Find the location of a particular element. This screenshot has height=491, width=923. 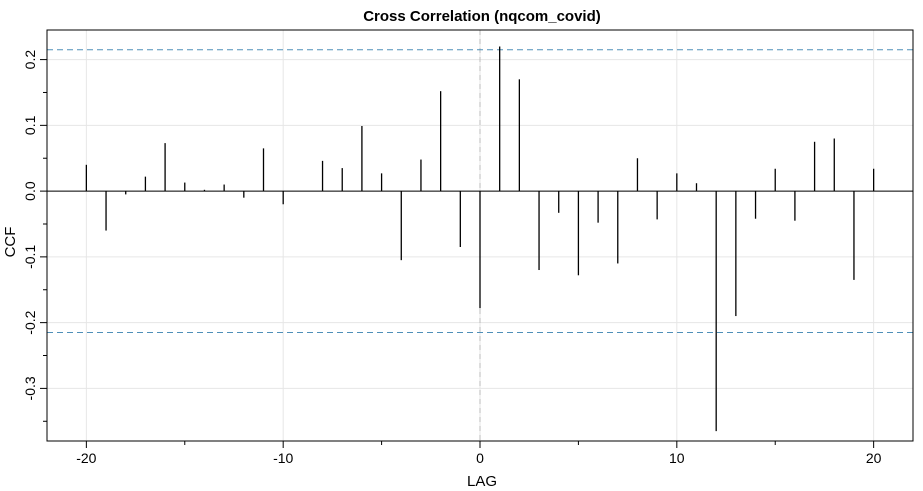

x-axis-title: LAG is located at coordinates (482, 481).